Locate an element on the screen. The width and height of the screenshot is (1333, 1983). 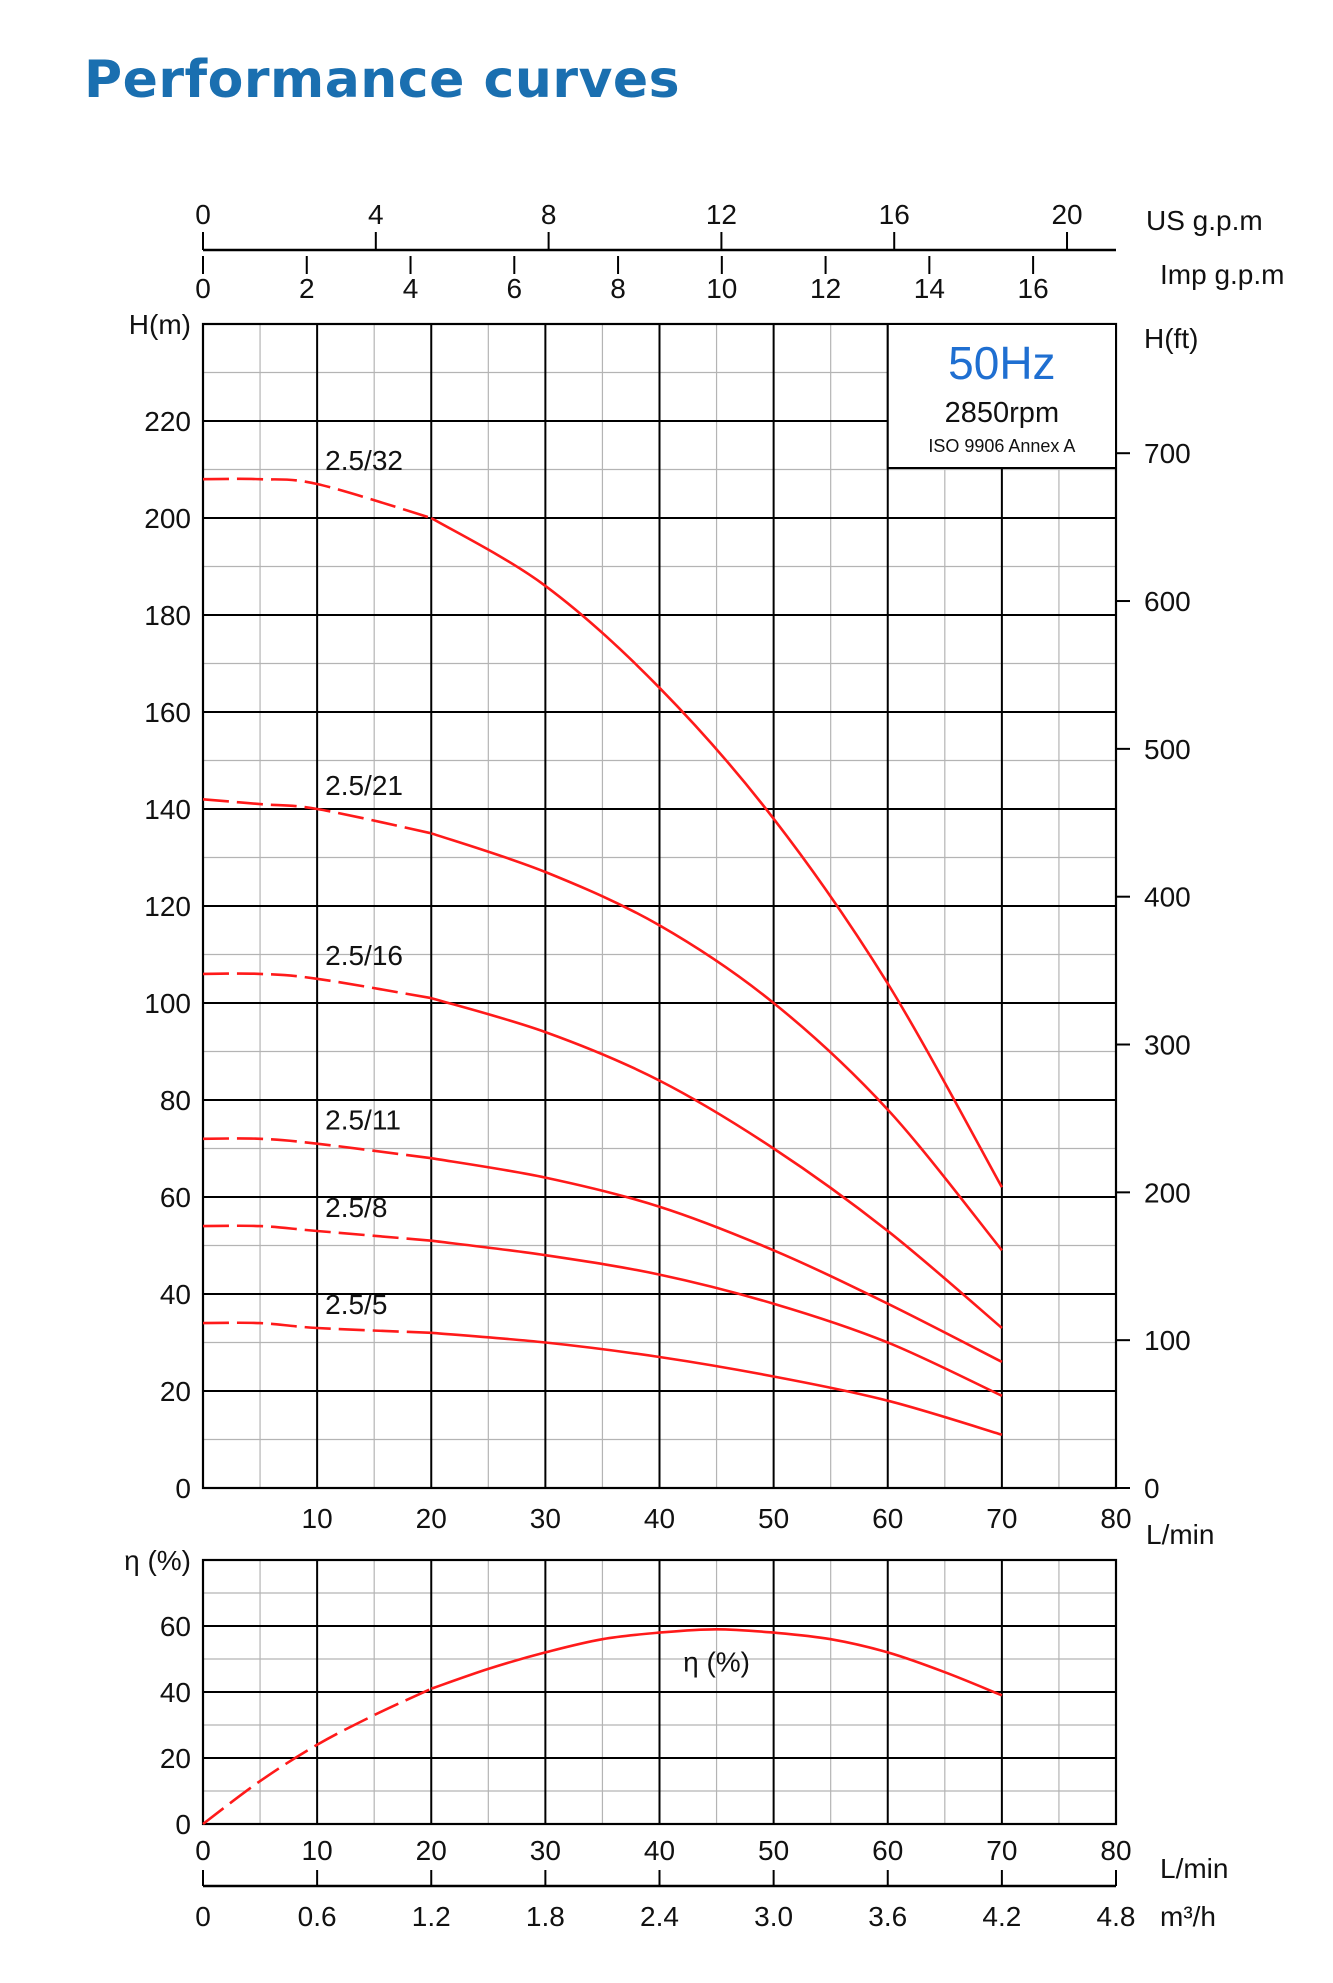
imp-gpm-tick-label: 14 is located at coordinates (929, 288).